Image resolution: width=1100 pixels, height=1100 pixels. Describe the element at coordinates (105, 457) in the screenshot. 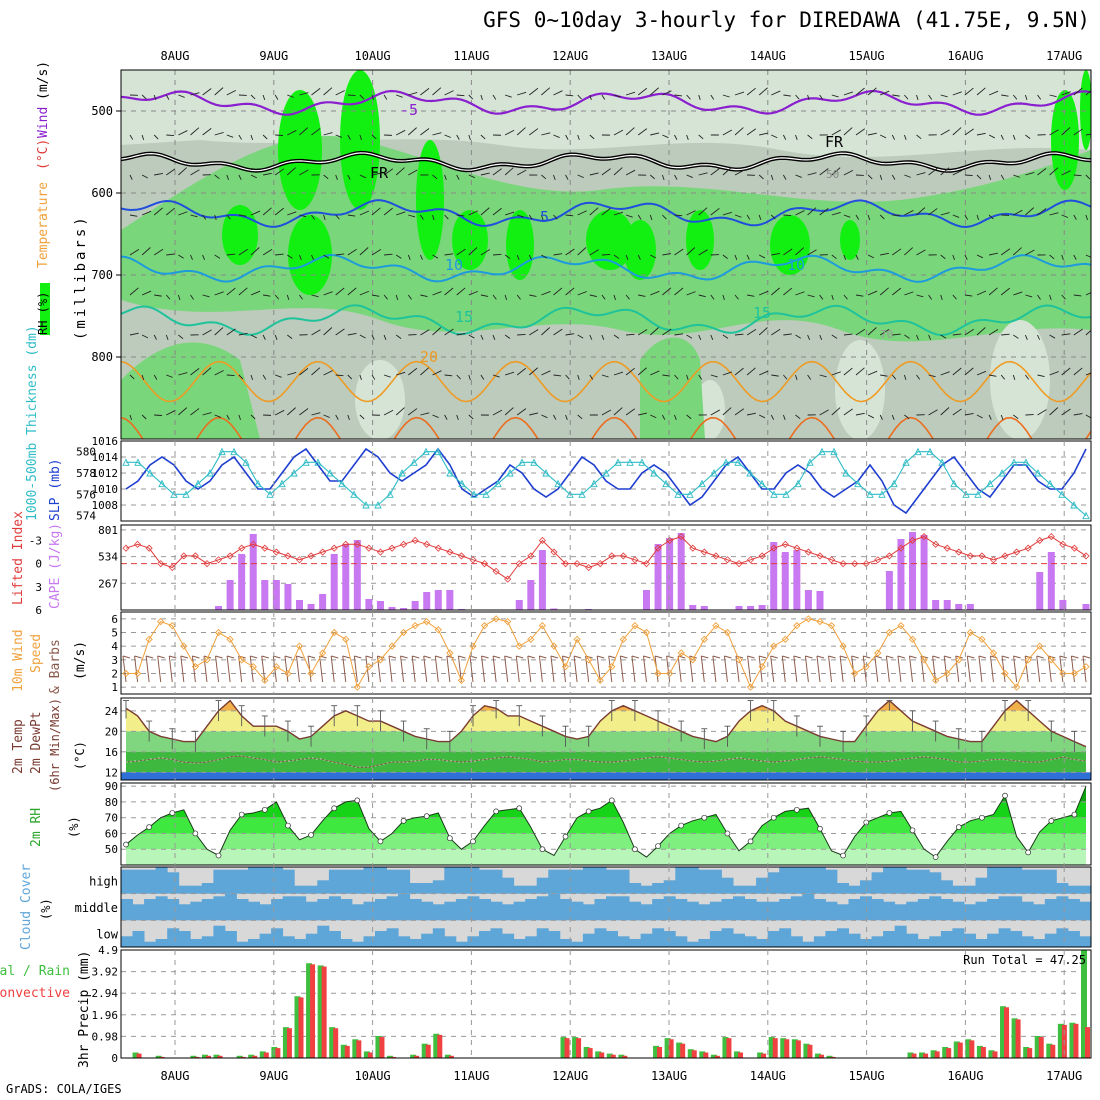

I see `slp-tick: 1014` at that location.